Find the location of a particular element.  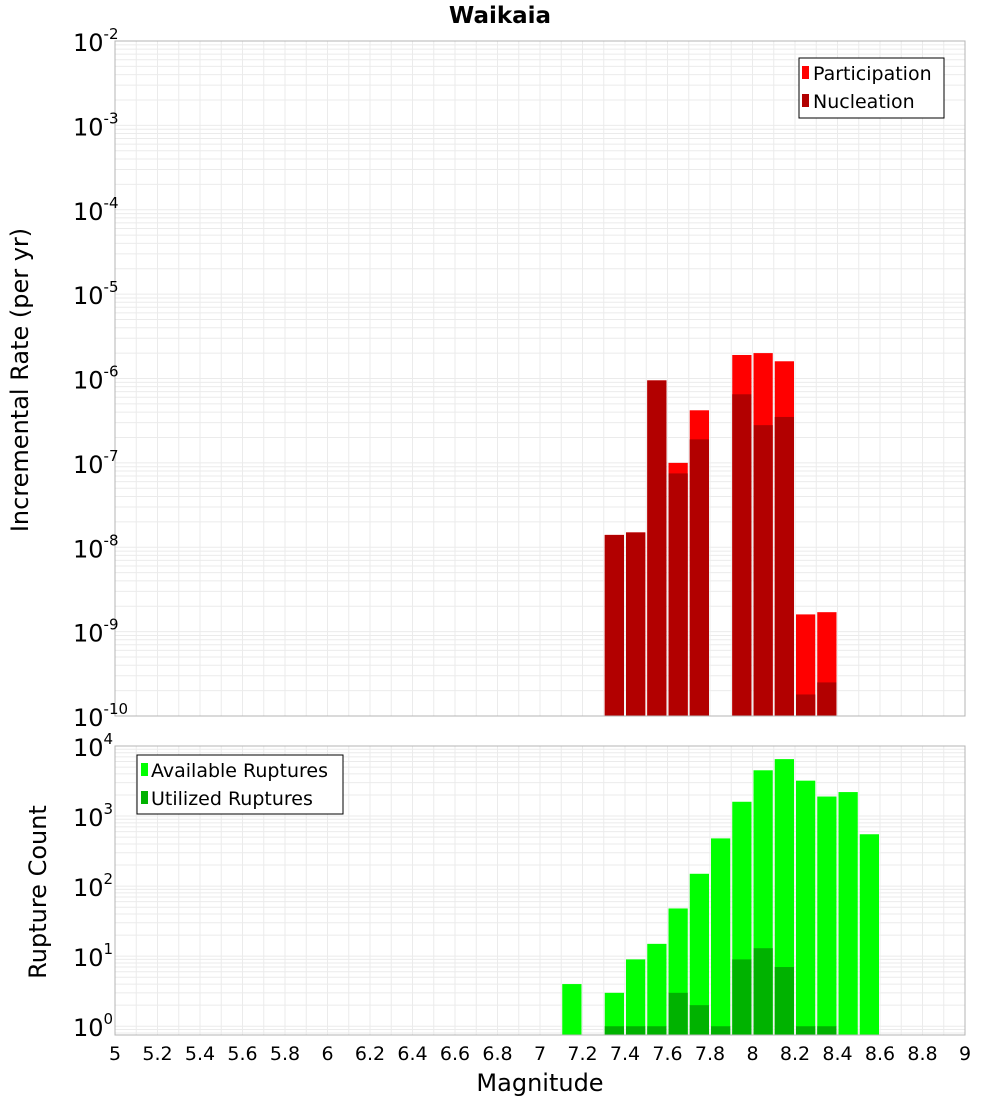

y-tick-exponent: -3 is located at coordinates (111, 118).